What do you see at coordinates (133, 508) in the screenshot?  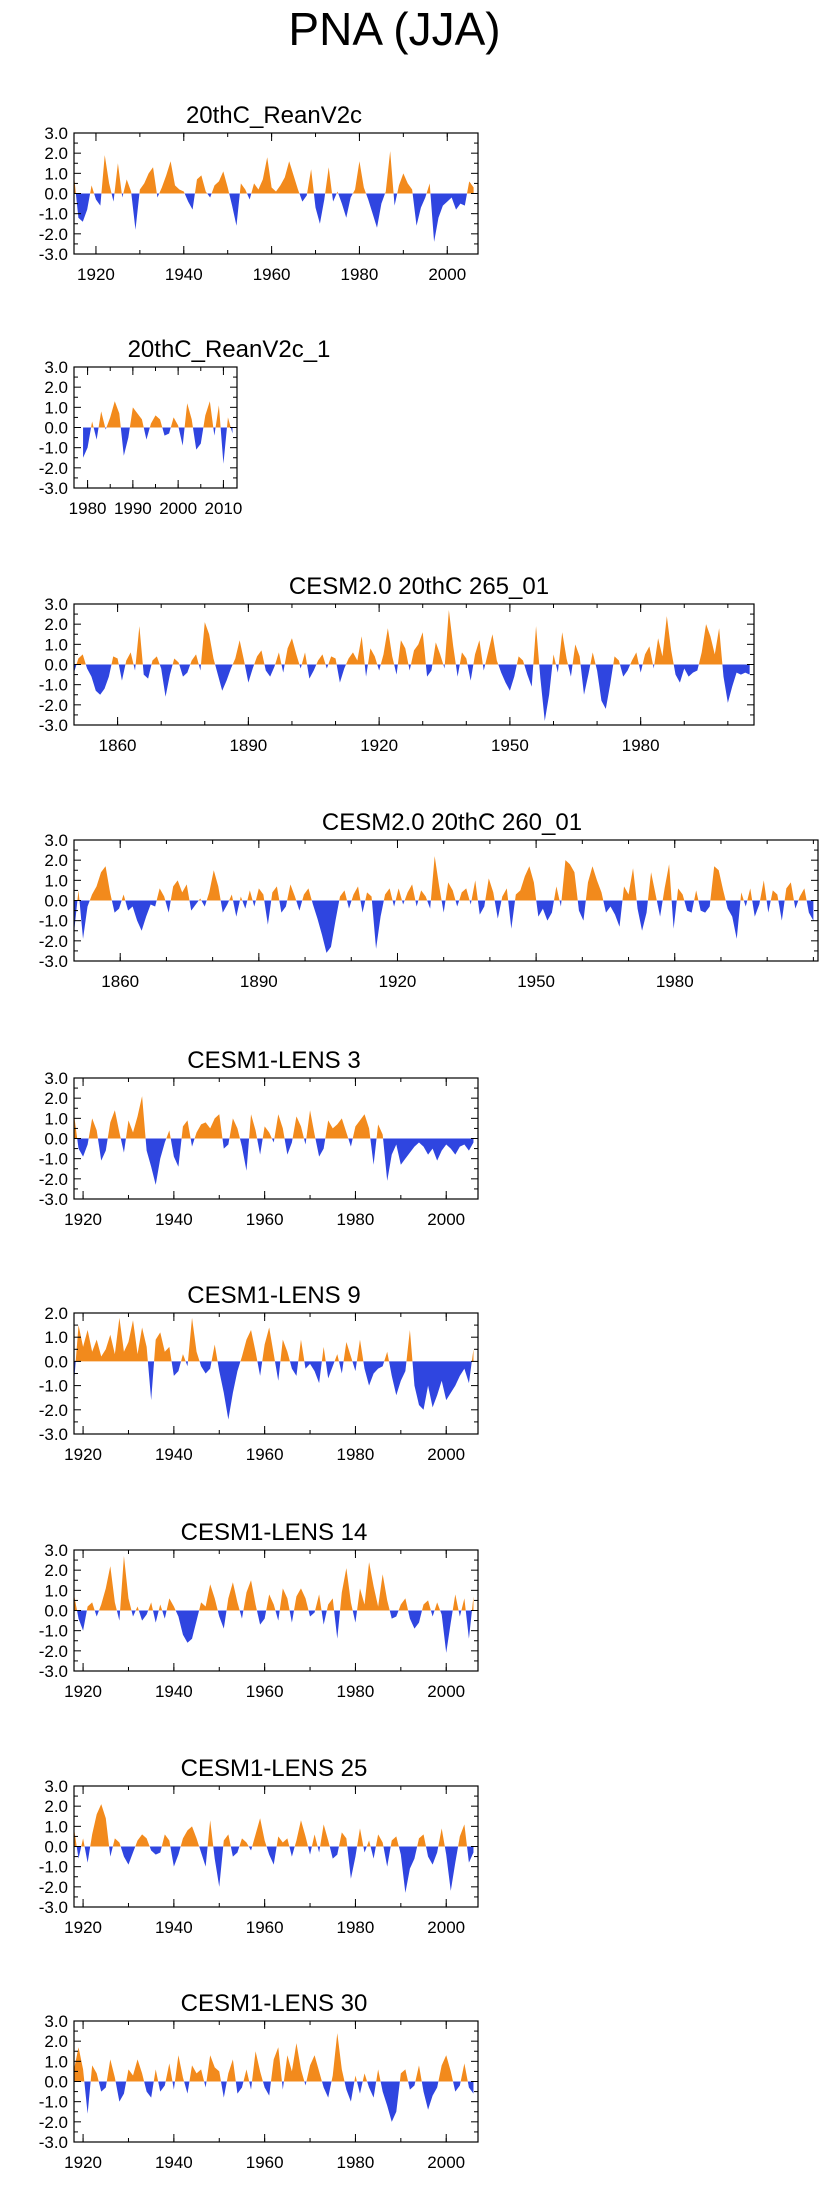 I see `x-tick-label: 1990` at bounding box center [133, 508].